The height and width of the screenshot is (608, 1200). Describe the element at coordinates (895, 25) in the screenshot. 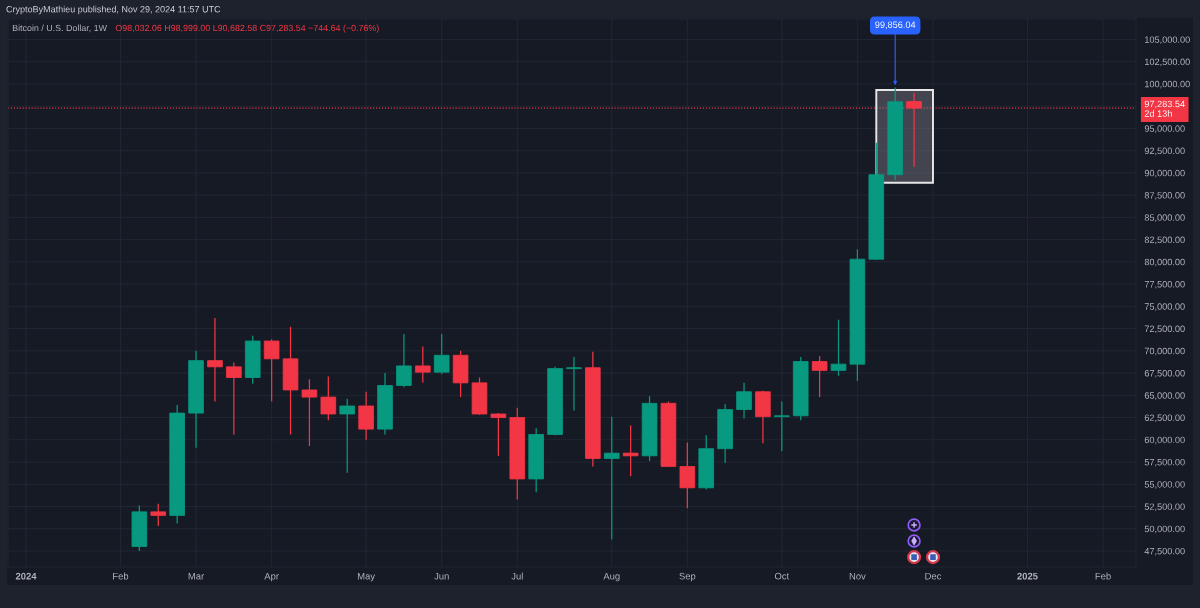

I see `annotation: 99,856.04` at that location.